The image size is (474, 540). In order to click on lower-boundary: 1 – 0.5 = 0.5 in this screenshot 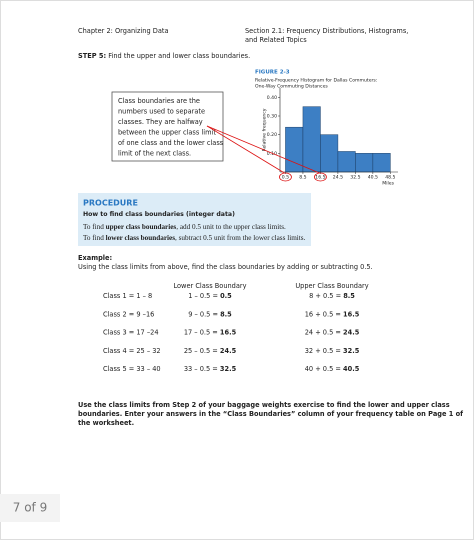, I will do `click(210, 296)`.